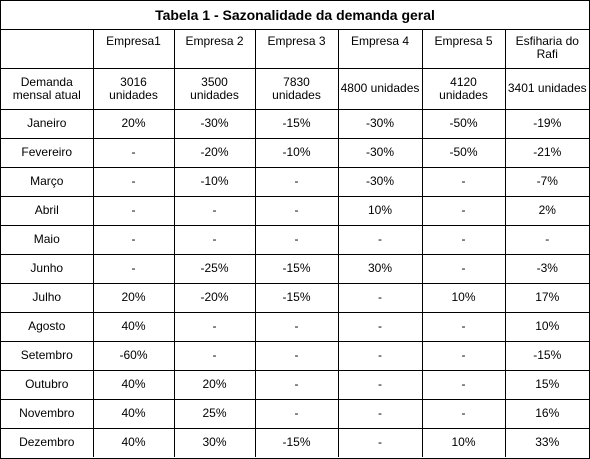 The height and width of the screenshot is (459, 590). Describe the element at coordinates (47, 384) in the screenshot. I see `month-label: Outubro` at that location.